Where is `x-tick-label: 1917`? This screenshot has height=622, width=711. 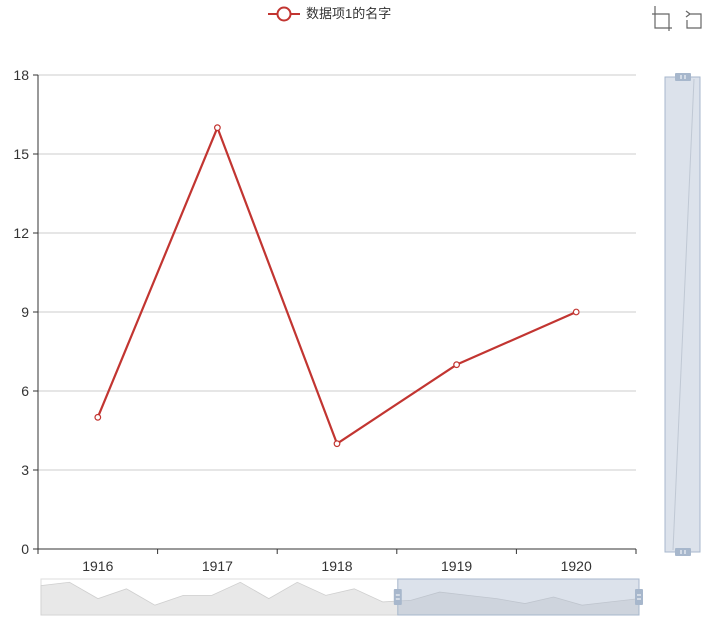
x-tick-label: 1917 is located at coordinates (217, 566).